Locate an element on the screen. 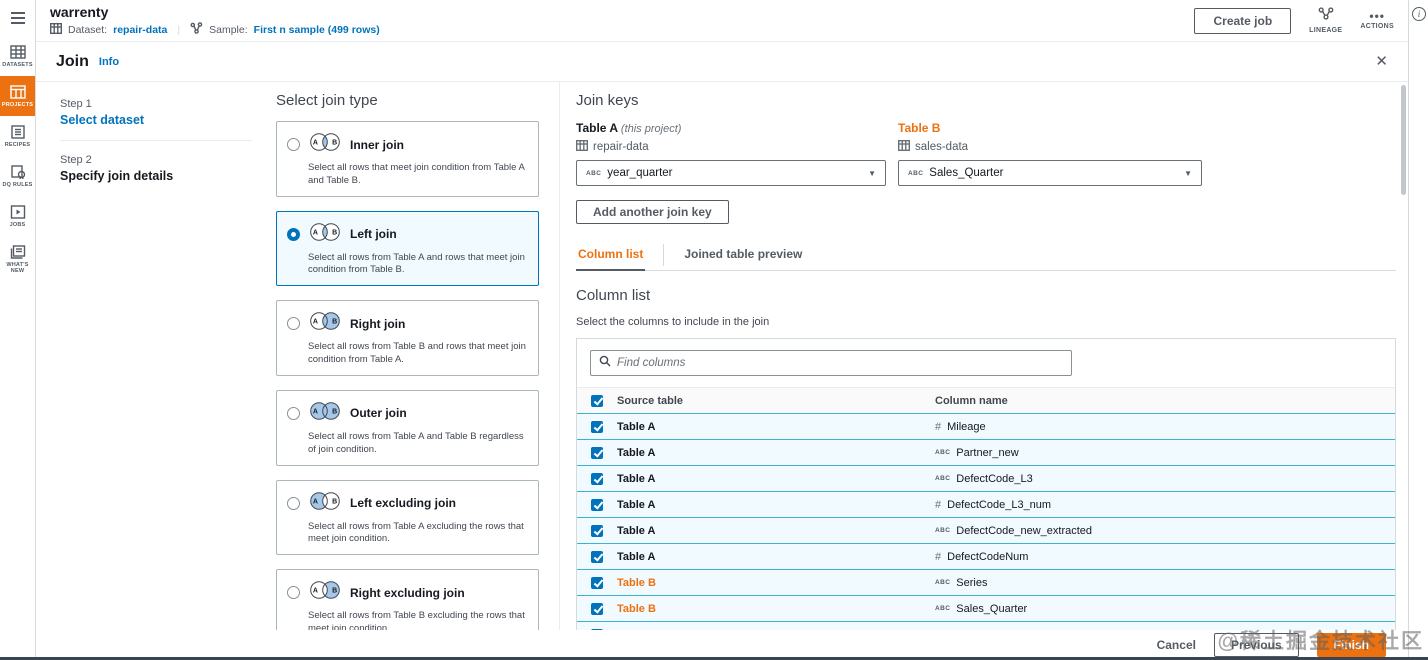 The height and width of the screenshot is (660, 1428). table-row: Table A ABC DefectCode_L3 is located at coordinates (986, 478).